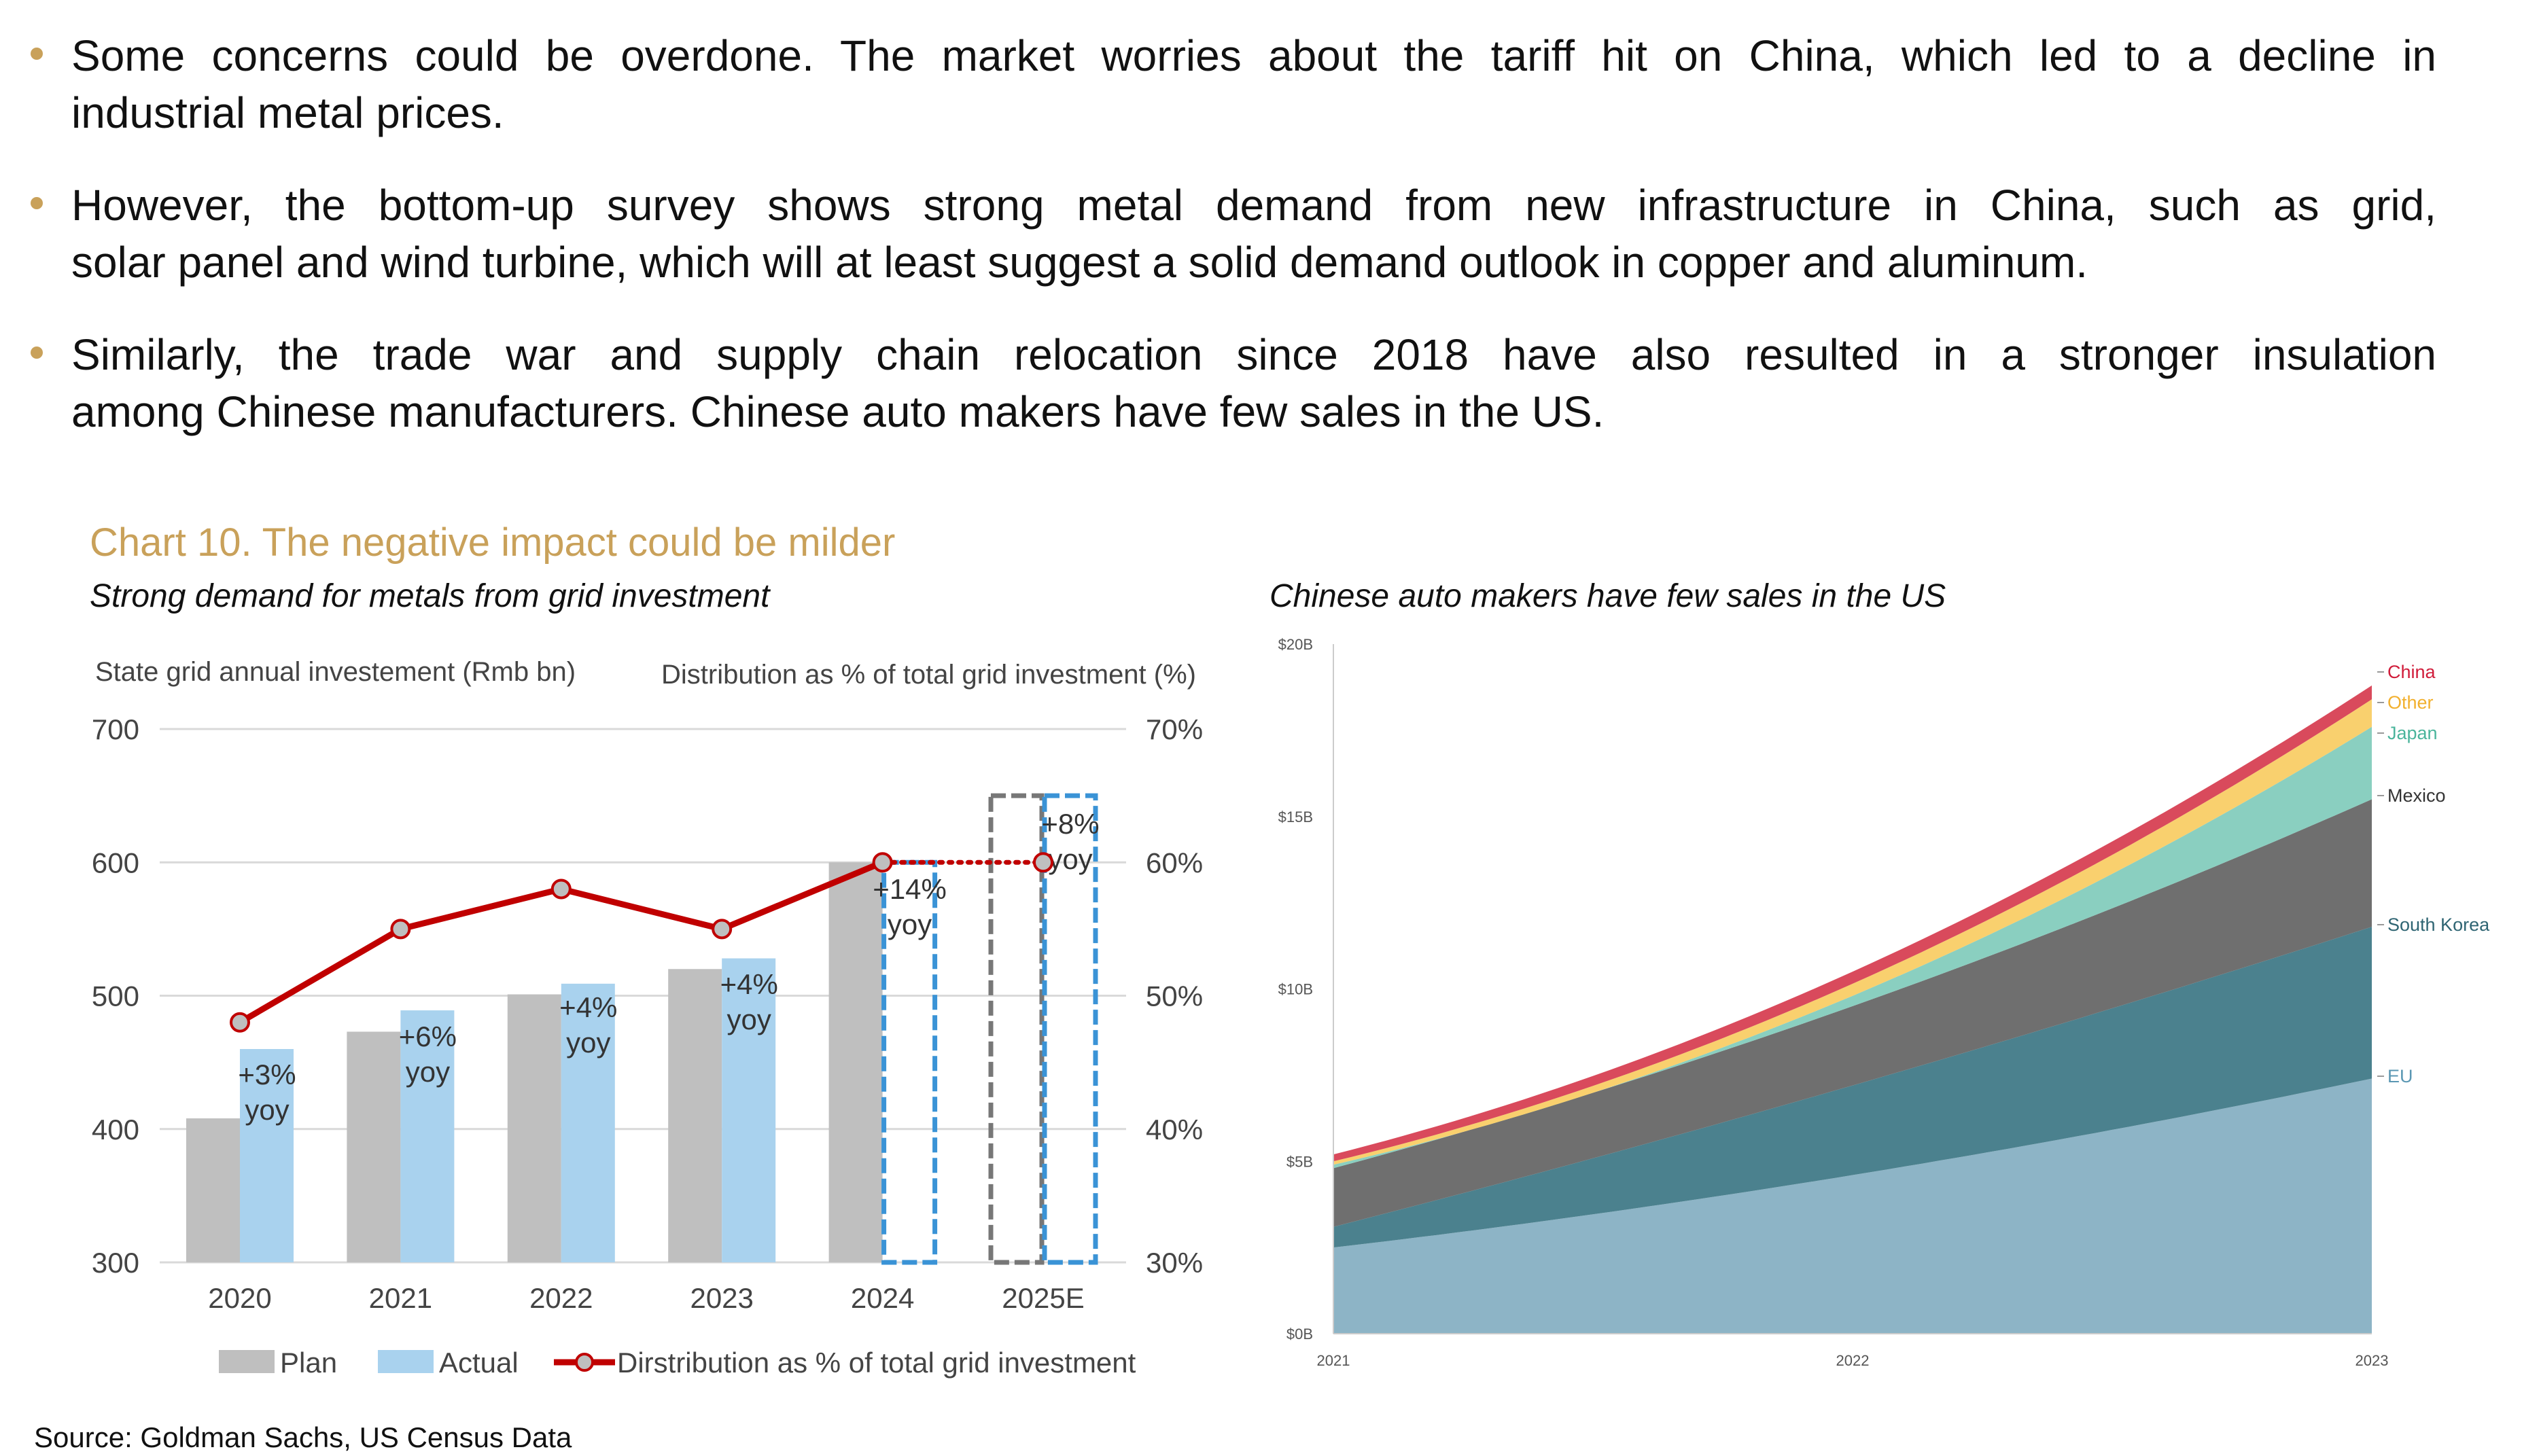  What do you see at coordinates (116, 1263) in the screenshot?
I see `y-tick-label: 300` at bounding box center [116, 1263].